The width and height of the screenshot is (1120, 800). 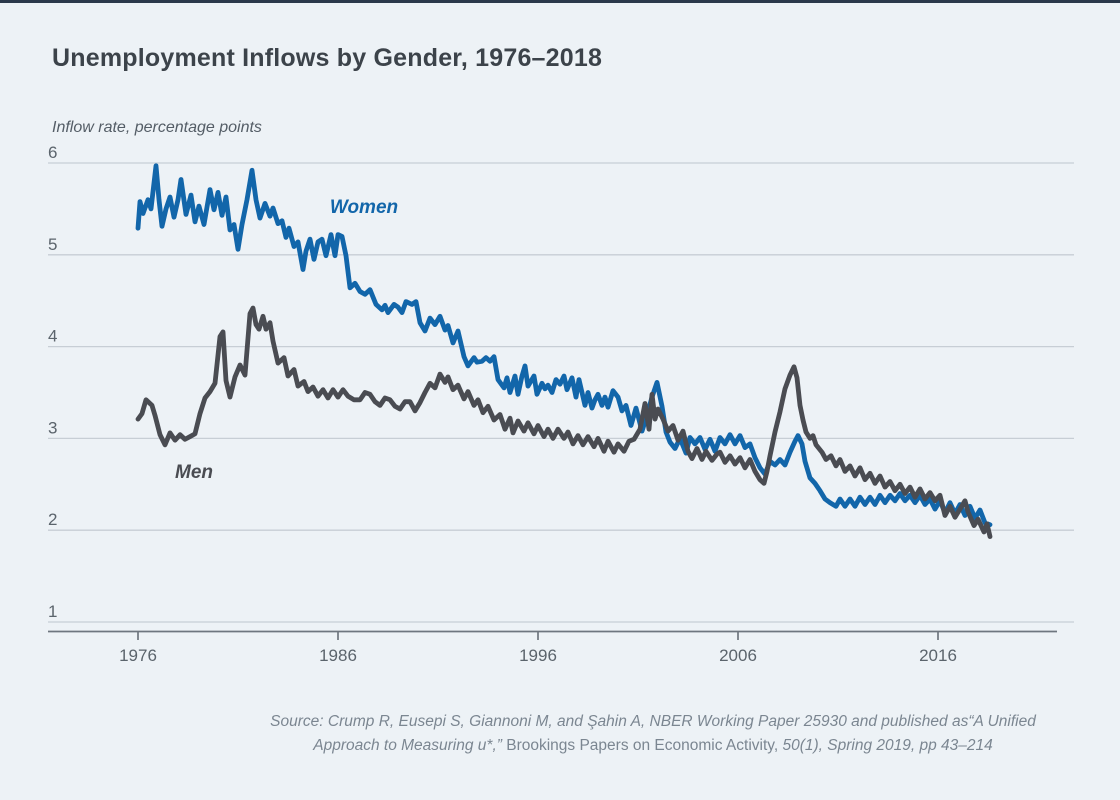 I want to click on y-tick-label: 2, so click(x=52, y=519).